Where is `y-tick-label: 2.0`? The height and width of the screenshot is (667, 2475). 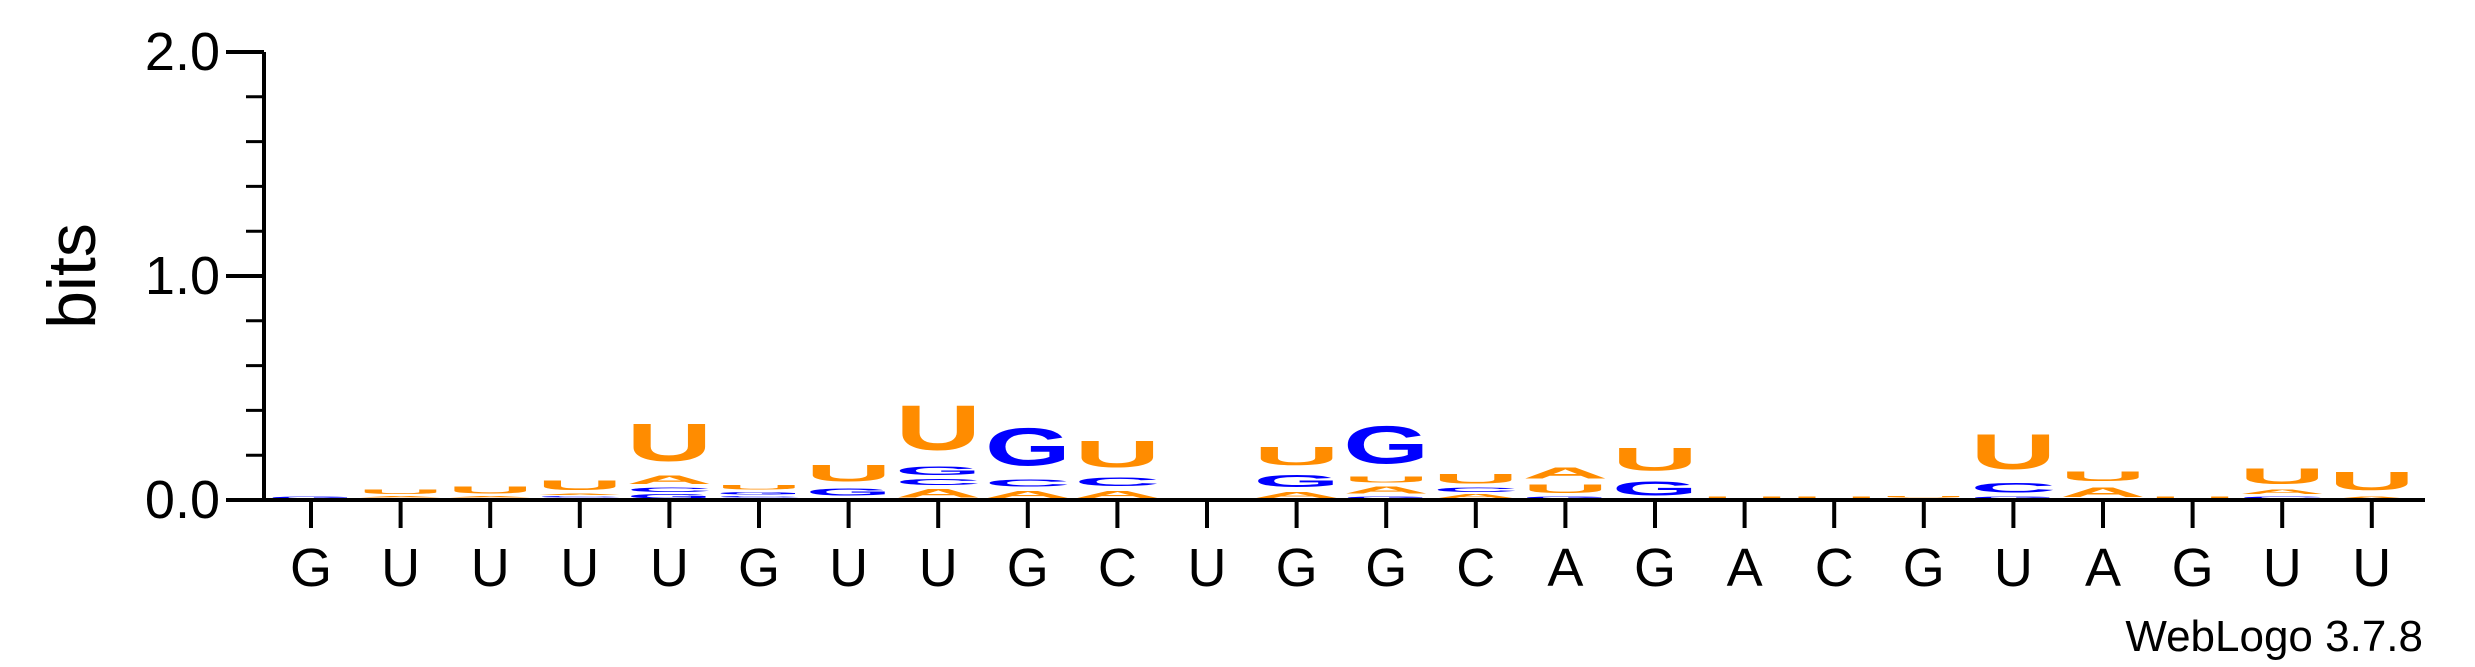
y-tick-label: 2.0 is located at coordinates (182, 52).